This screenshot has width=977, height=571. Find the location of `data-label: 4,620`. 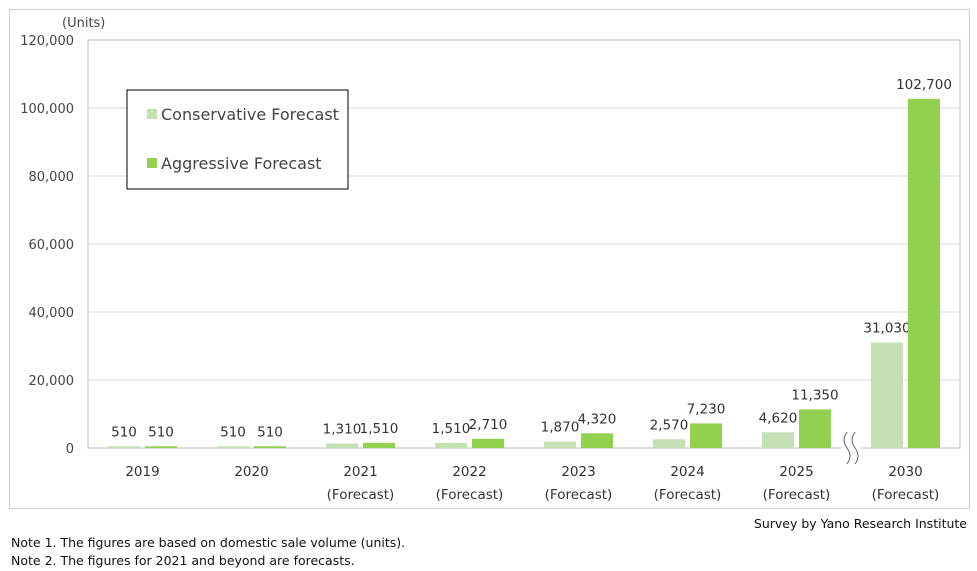

data-label: 4,620 is located at coordinates (778, 418).